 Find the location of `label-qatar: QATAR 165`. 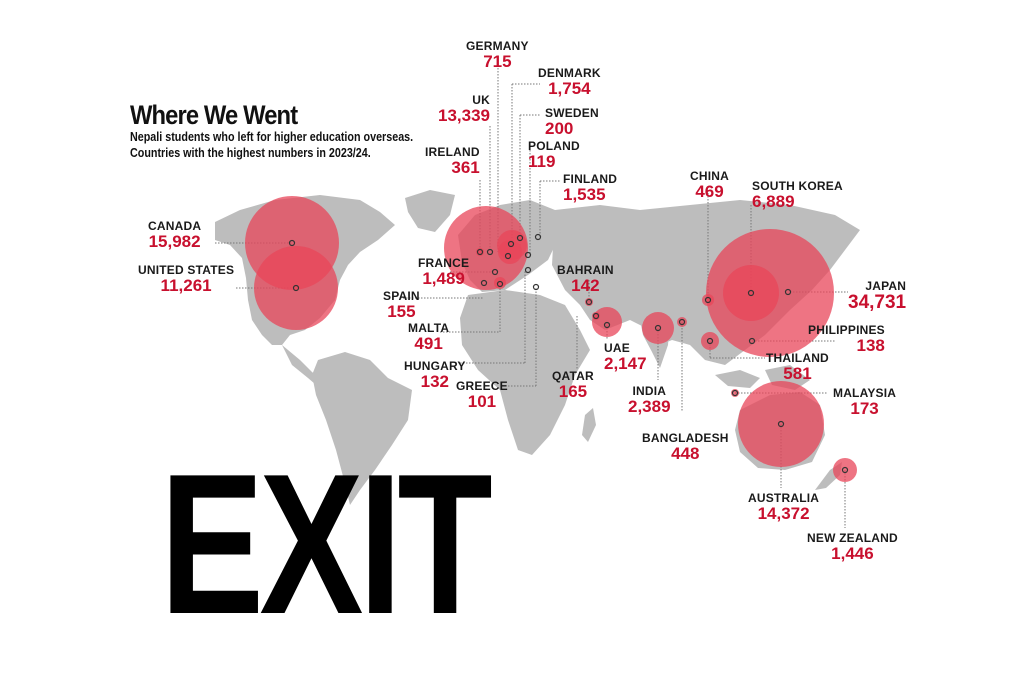

label-qatar: QATAR 165 is located at coordinates (573, 385).